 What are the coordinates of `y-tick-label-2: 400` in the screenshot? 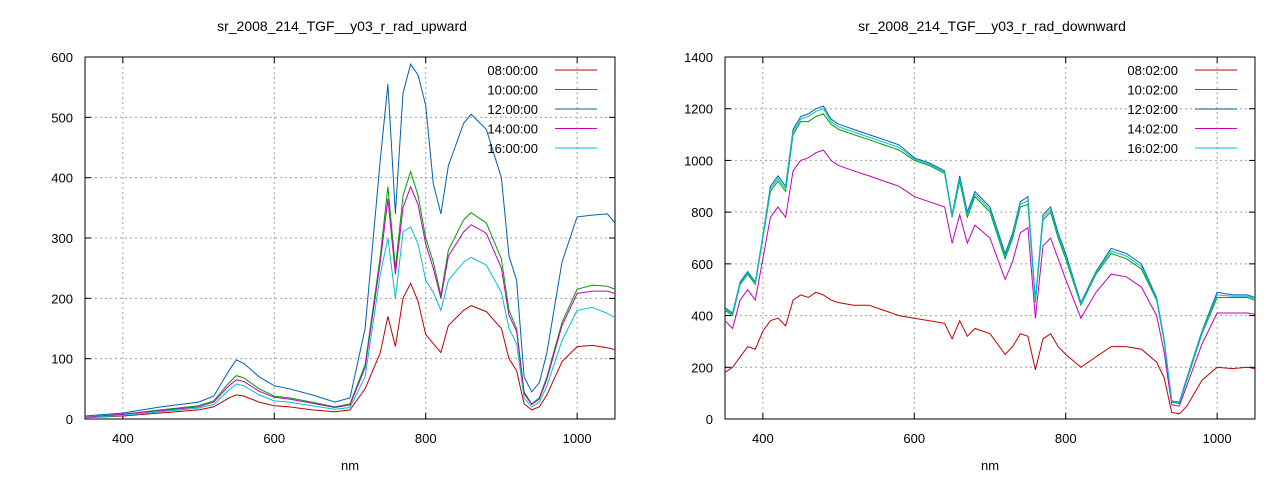 It's located at (702, 316).